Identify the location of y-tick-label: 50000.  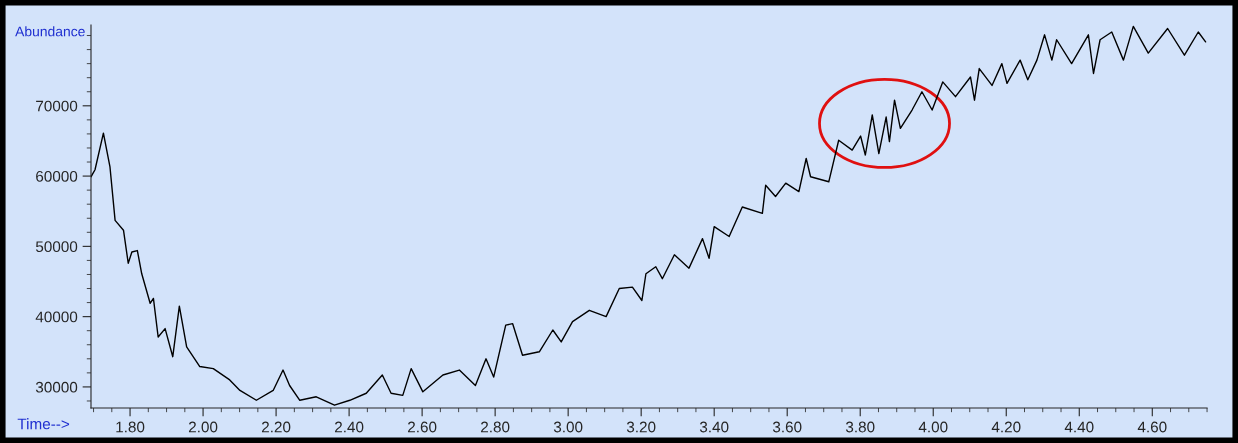
(56, 247).